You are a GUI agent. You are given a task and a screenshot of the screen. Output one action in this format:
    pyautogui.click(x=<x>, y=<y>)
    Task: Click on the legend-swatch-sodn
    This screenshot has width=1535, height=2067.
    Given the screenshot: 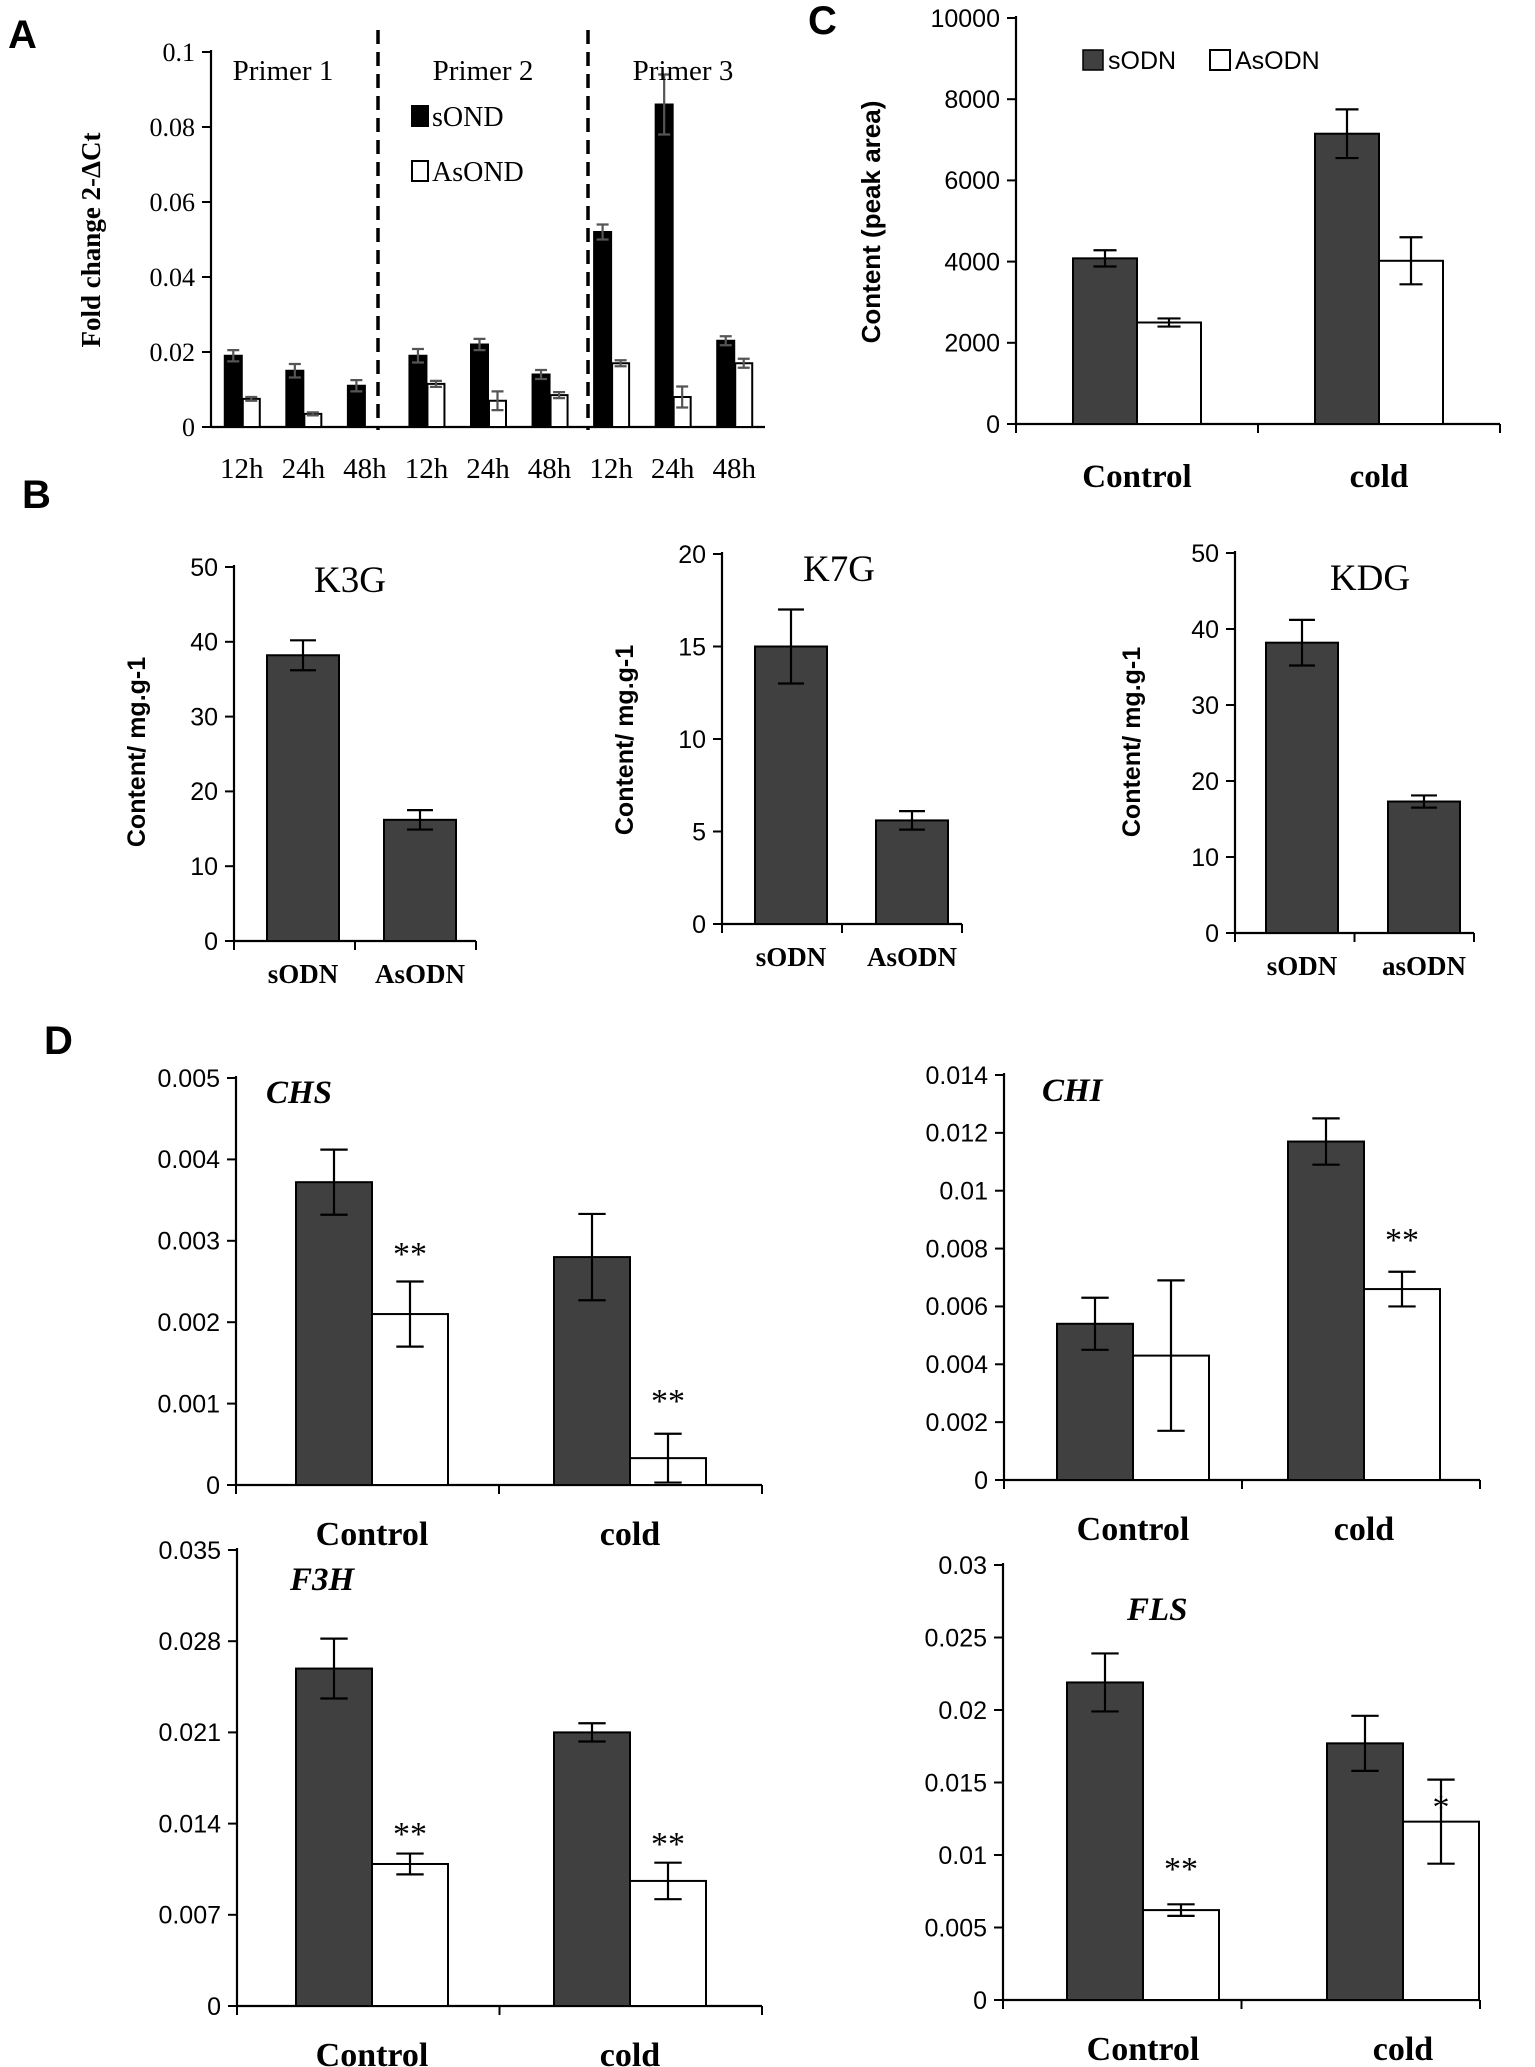 What is the action you would take?
    pyautogui.click(x=1093, y=60)
    